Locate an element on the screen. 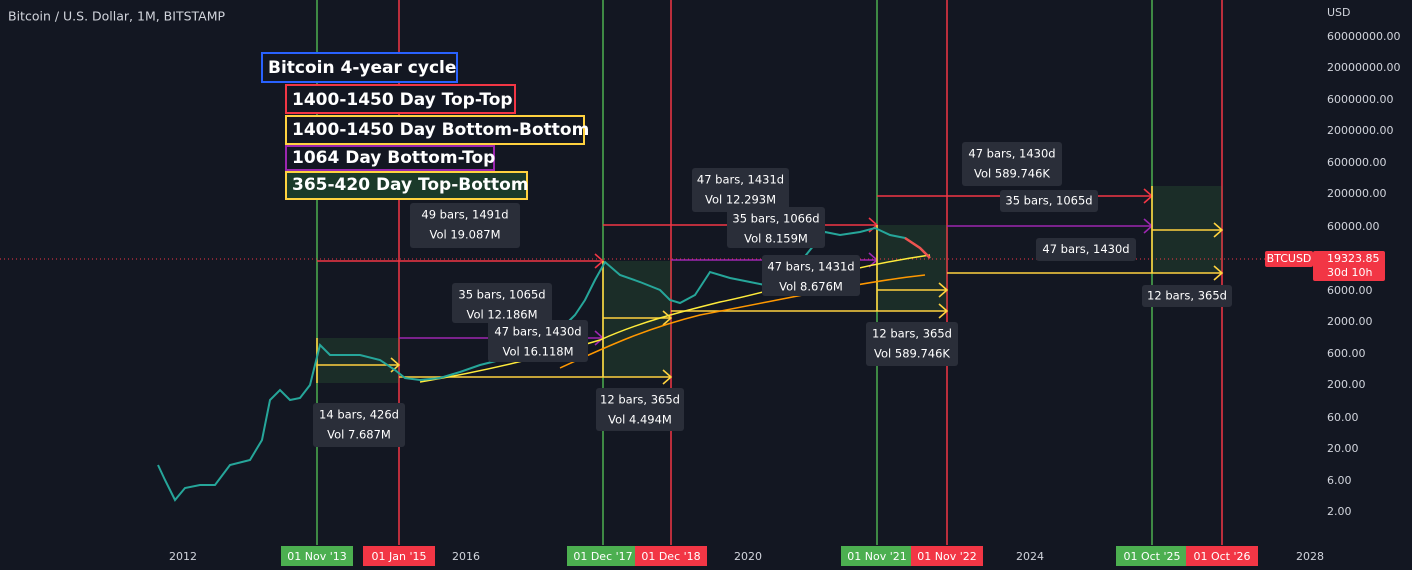 This screenshot has width=1412, height=570. price-label: 600.00 is located at coordinates (1346, 353).